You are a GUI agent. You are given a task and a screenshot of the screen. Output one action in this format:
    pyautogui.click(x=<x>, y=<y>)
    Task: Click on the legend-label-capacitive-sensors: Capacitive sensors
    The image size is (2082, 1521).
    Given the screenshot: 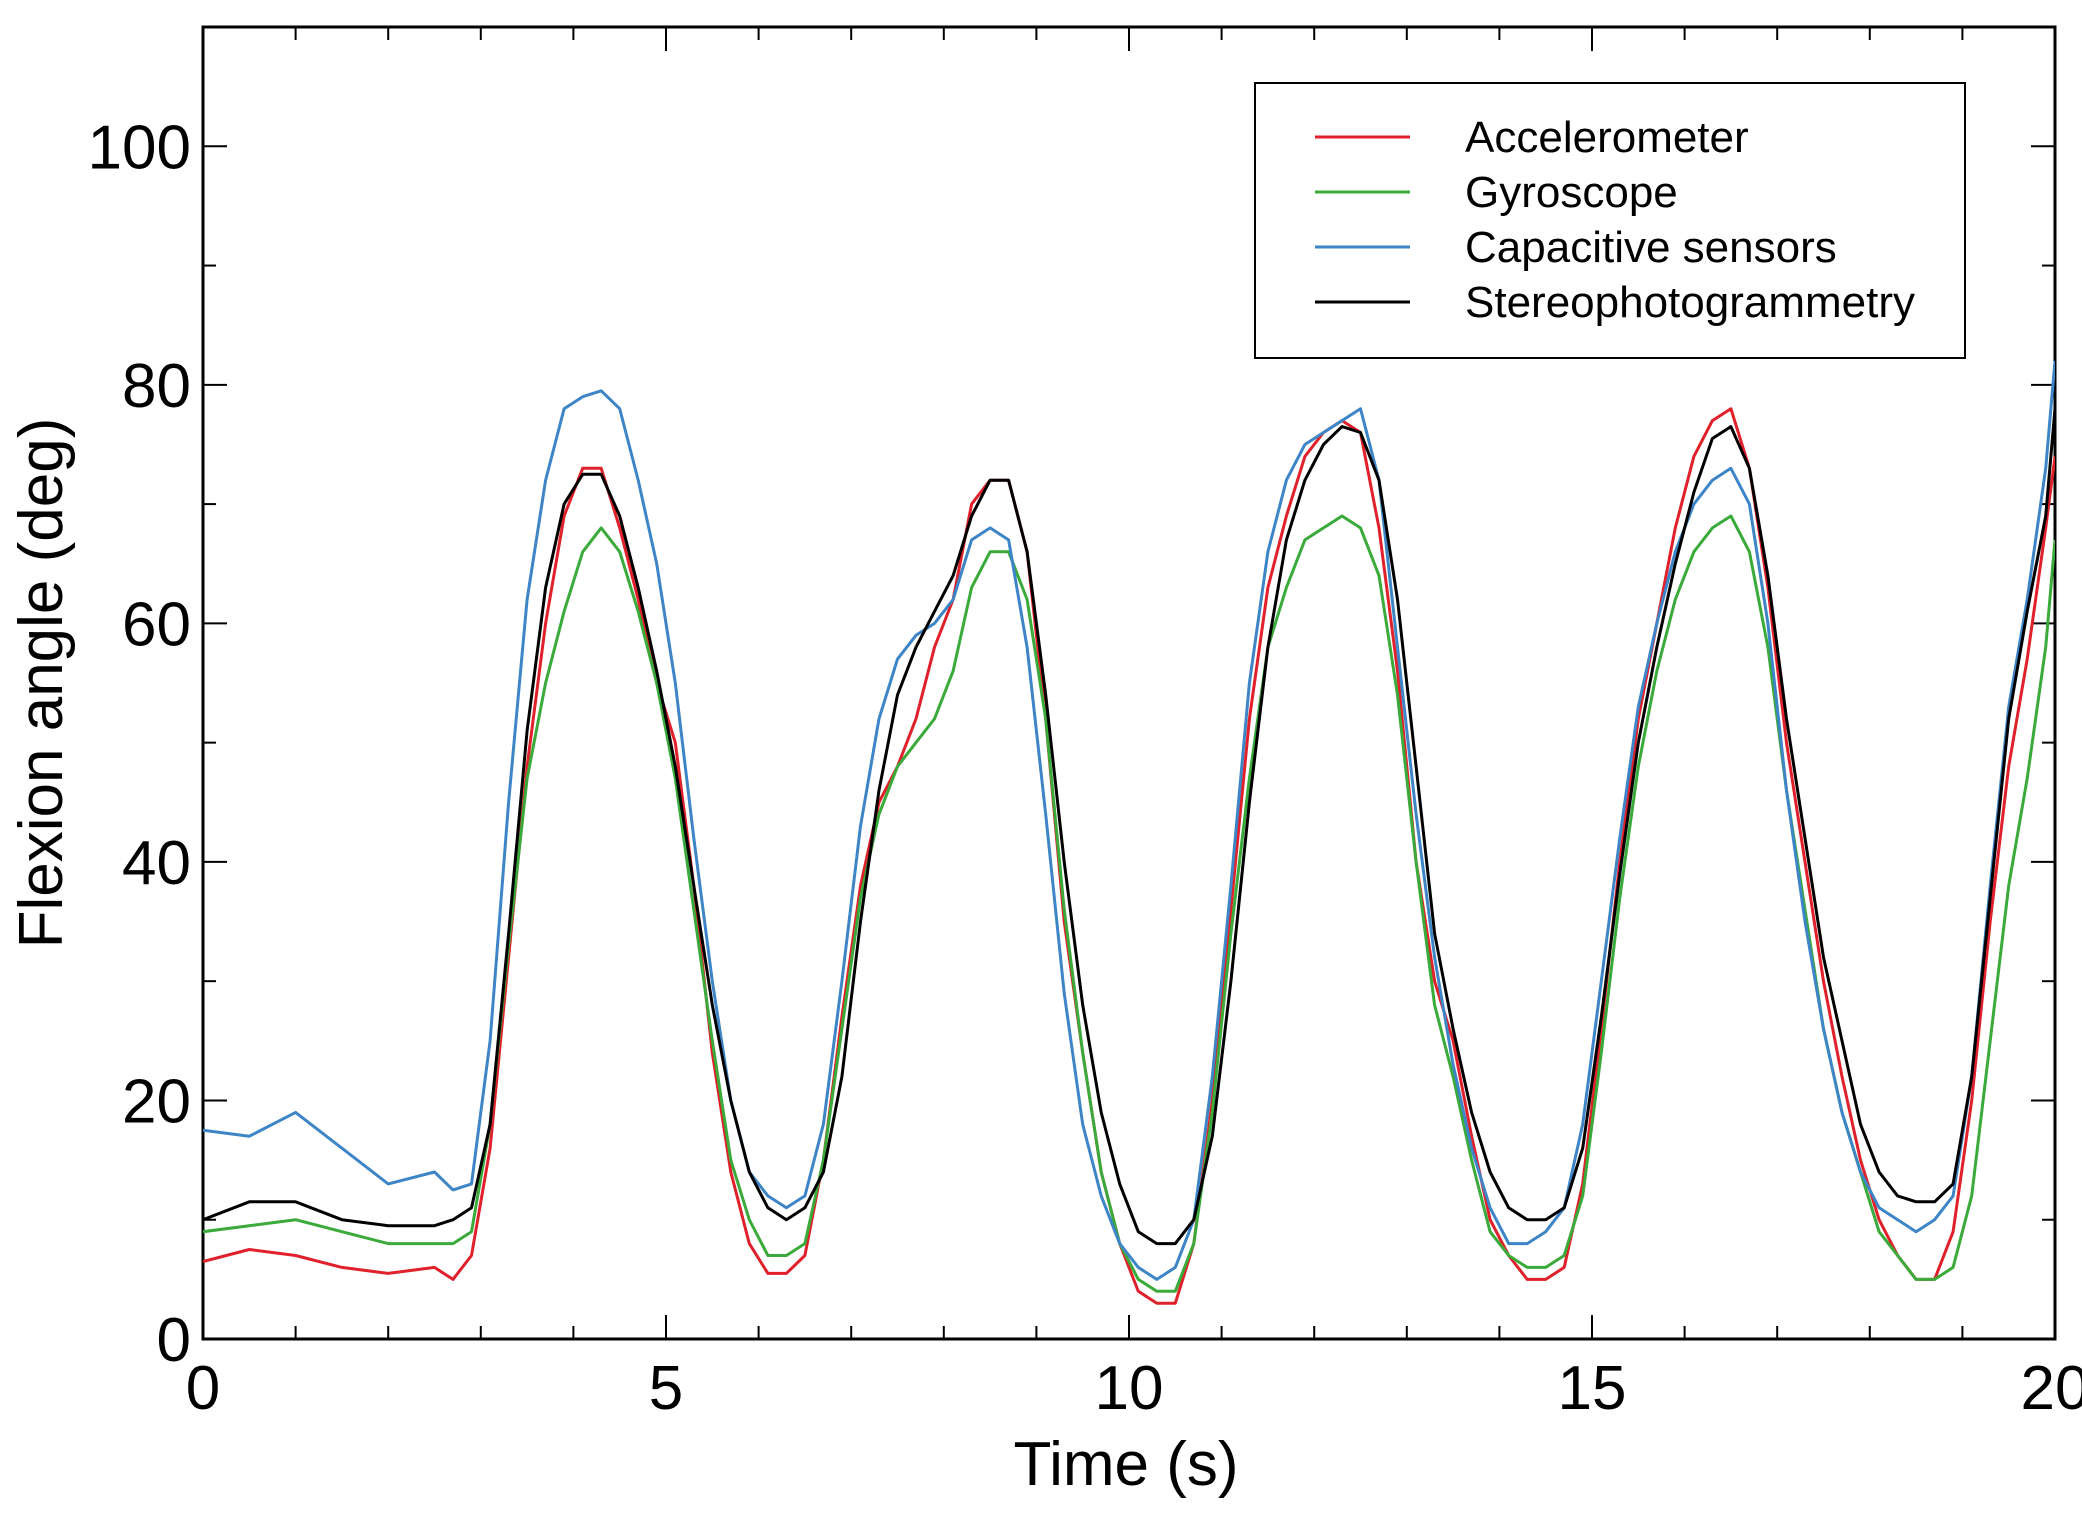 What is the action you would take?
    pyautogui.click(x=1651, y=247)
    